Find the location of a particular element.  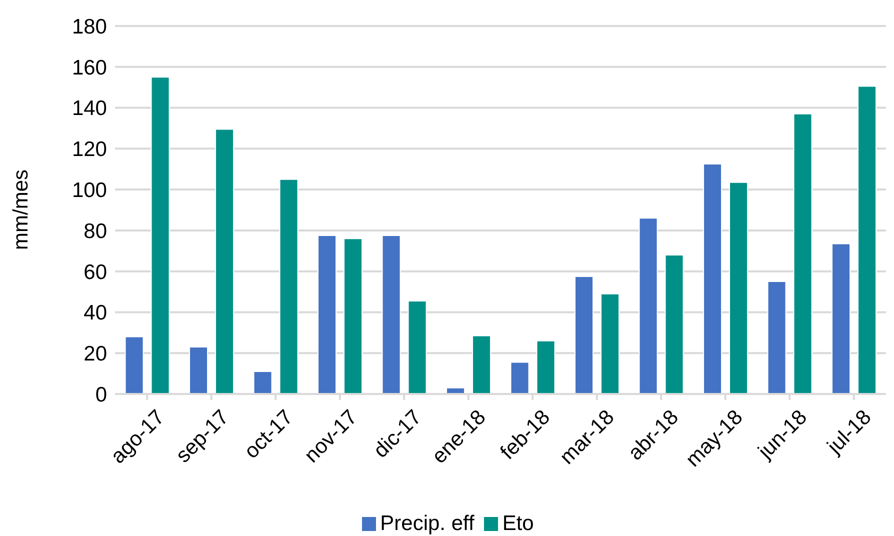

y-tick-label: 60 is located at coordinates (95, 272).